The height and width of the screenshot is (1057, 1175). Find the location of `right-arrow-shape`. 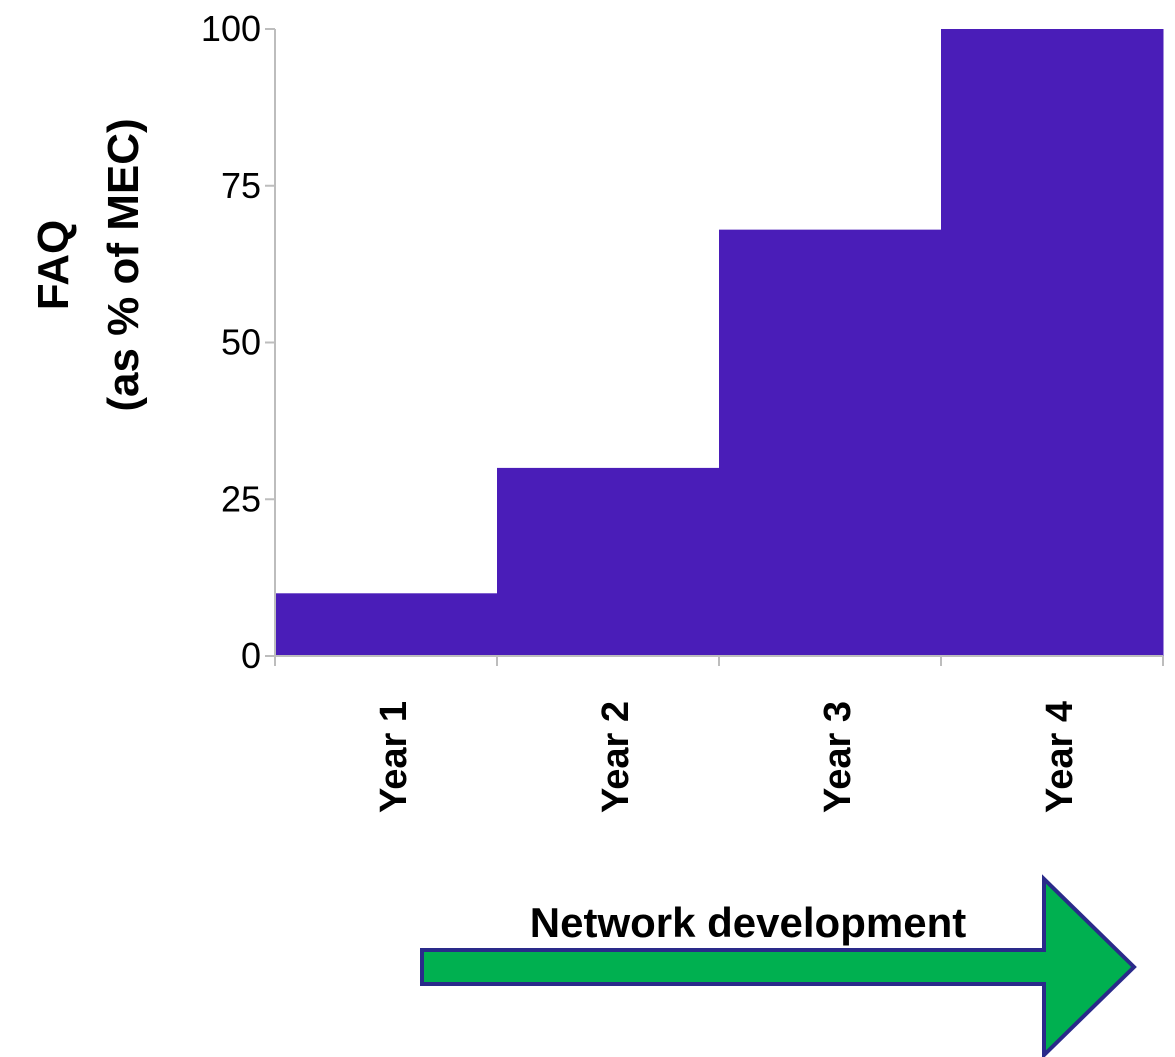

right-arrow-shape is located at coordinates (778, 965).